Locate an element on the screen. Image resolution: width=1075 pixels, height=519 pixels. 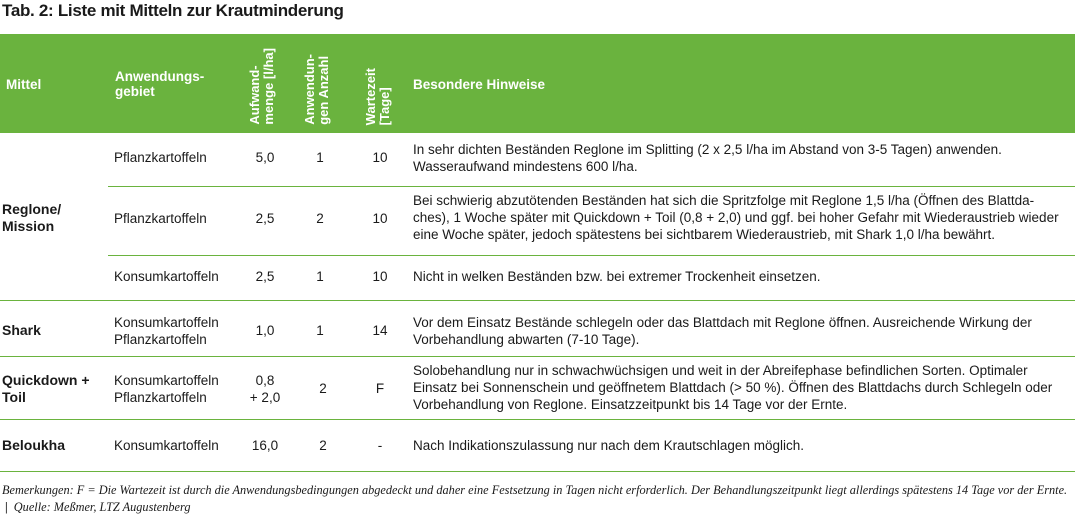
cell-menge: 0,8 + 2,0 is located at coordinates (265, 389).